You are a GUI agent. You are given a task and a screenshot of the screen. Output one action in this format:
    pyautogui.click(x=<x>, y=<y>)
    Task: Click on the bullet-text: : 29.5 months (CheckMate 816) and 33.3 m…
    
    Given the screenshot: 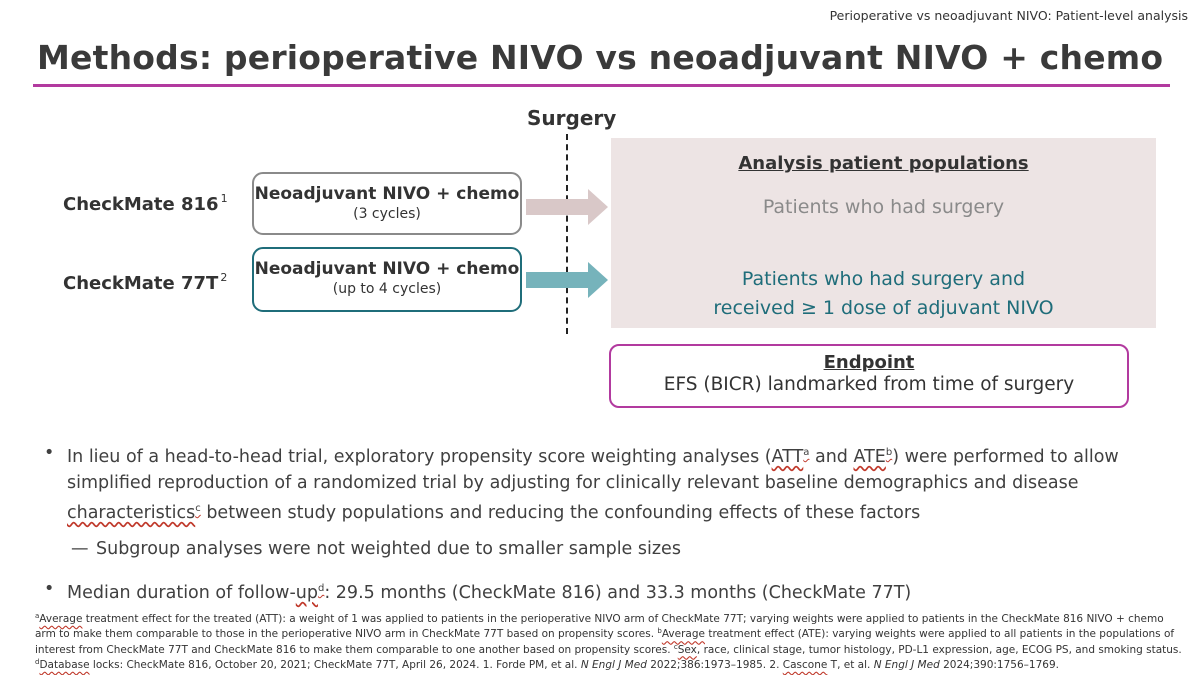 What is the action you would take?
    pyautogui.click(x=618, y=593)
    